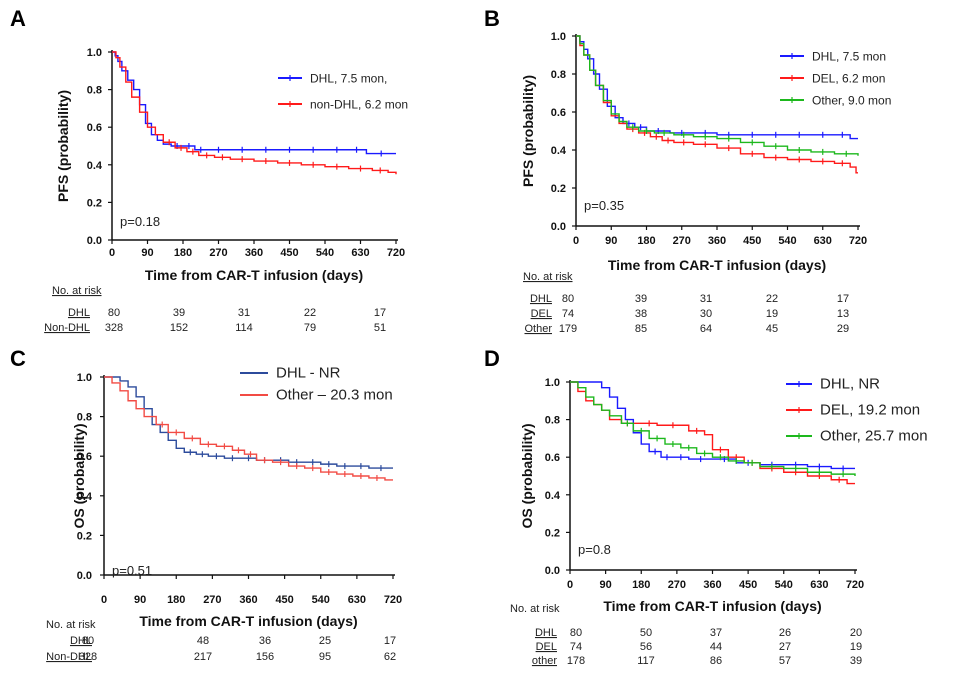 The image size is (966, 678). What do you see at coordinates (69, 657) in the screenshot?
I see `risk-row-label: Non-DHL` at bounding box center [69, 657].